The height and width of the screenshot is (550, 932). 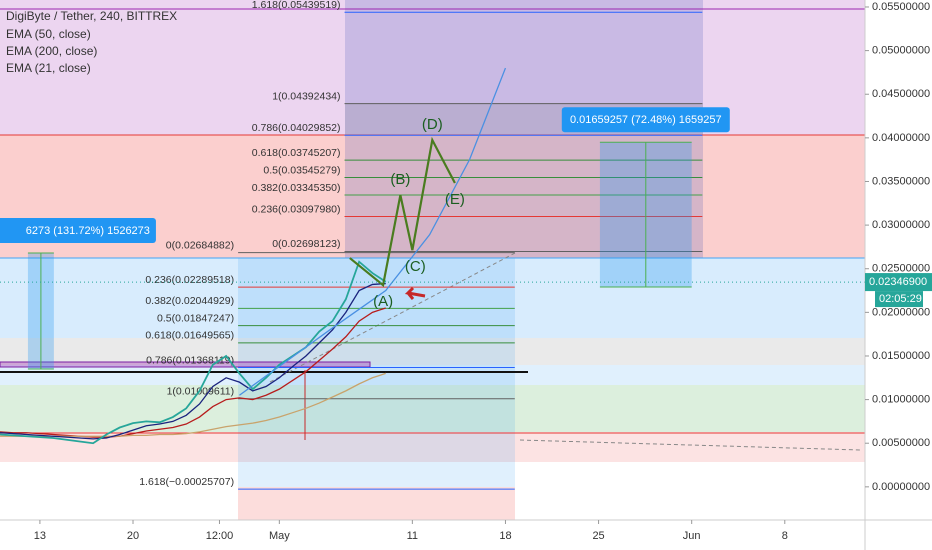 What do you see at coordinates (48, 34) in the screenshot?
I see `legend-entry: EMA (50, close)` at bounding box center [48, 34].